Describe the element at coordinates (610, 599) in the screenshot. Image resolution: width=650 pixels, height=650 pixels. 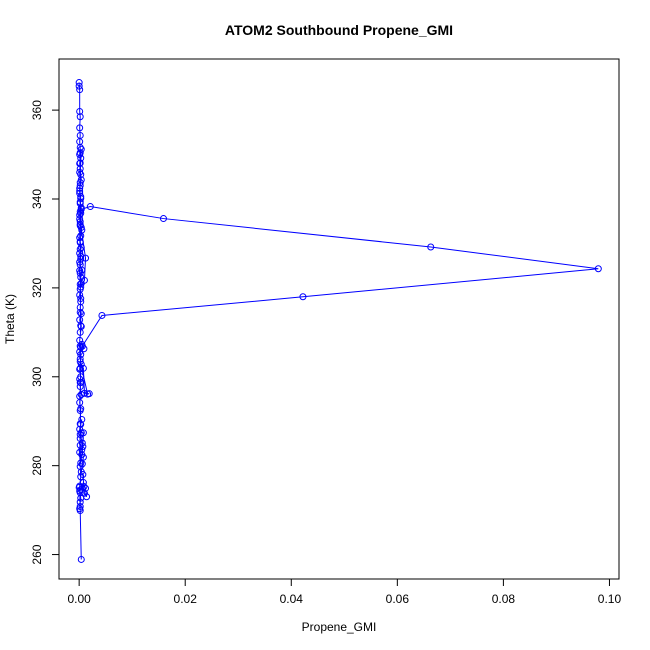
I see `x-tick-label: 0.10` at that location.